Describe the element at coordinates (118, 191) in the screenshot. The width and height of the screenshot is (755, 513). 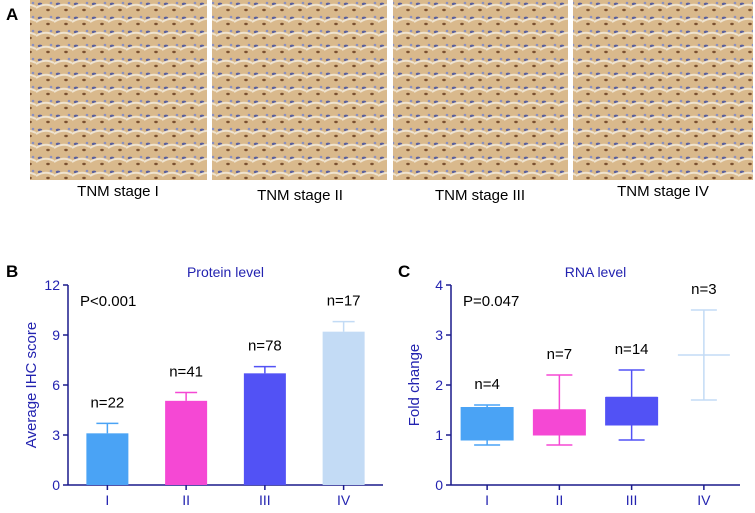
I see `image-caption: TNM stage I` at that location.